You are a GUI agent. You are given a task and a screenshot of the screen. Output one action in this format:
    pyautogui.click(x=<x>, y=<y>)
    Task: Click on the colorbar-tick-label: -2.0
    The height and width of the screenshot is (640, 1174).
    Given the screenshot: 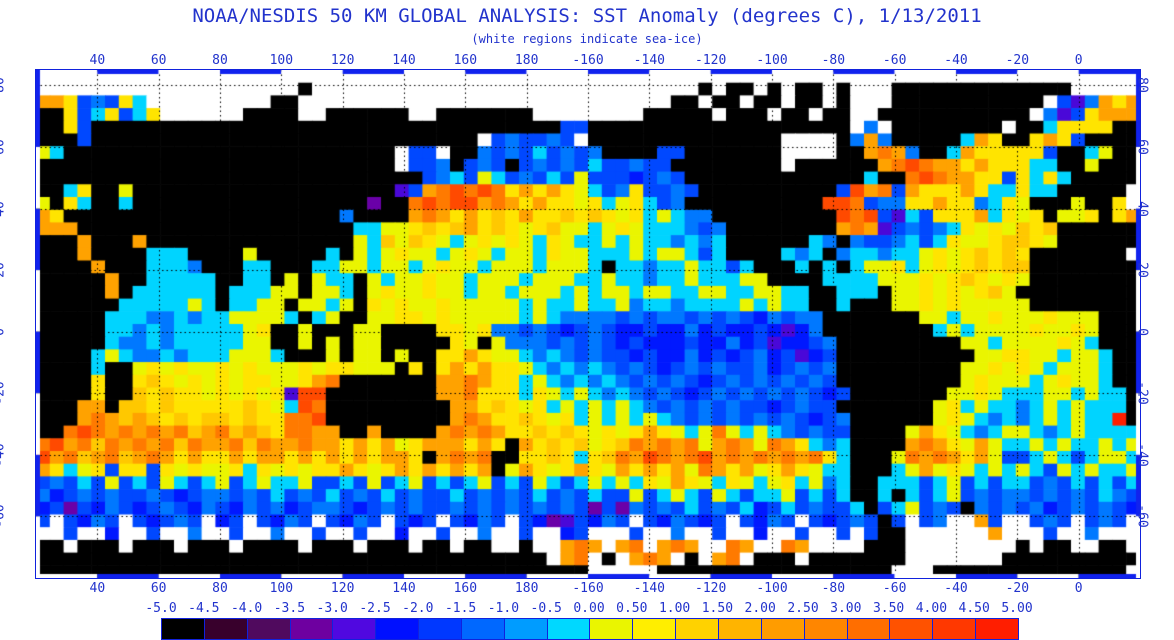 What is the action you would take?
    pyautogui.click(x=418, y=608)
    